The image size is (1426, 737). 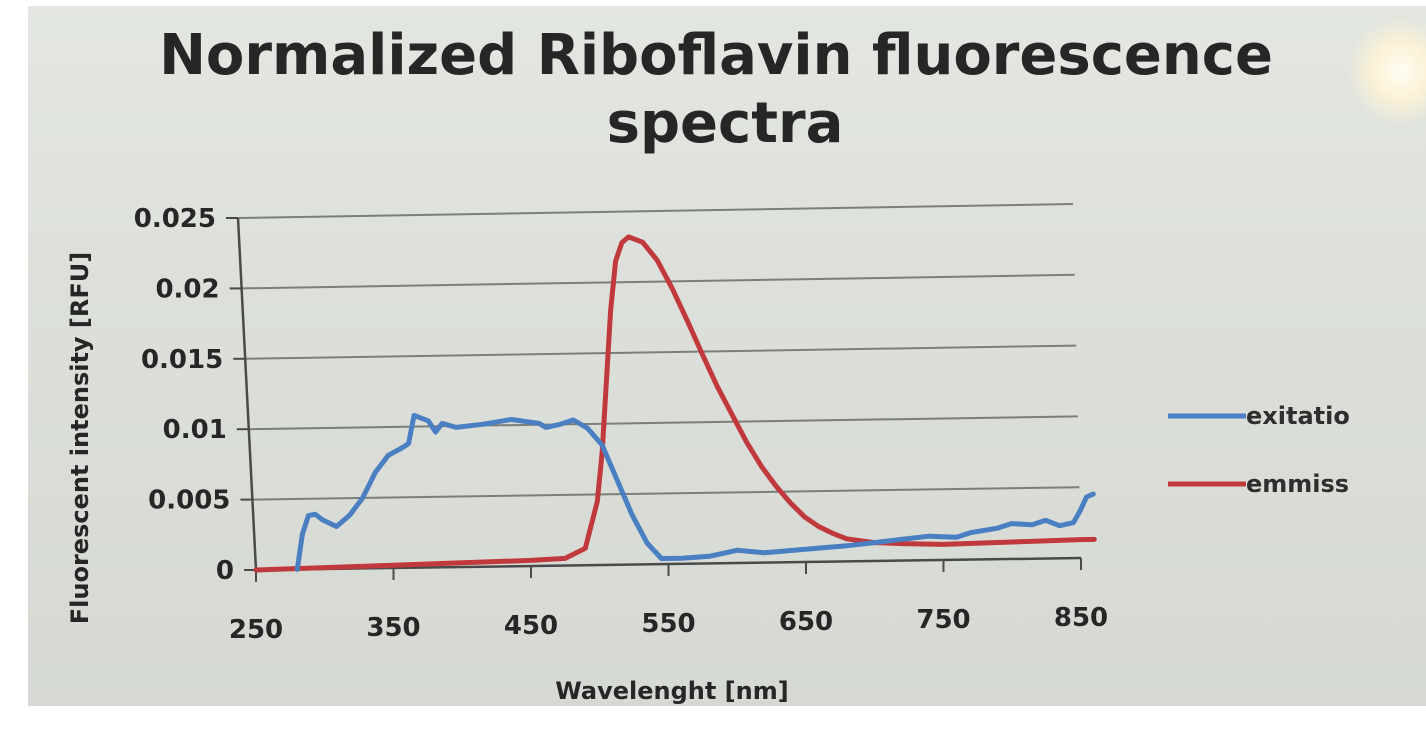 What do you see at coordinates (189, 501) in the screenshot?
I see `y-tick-label: 0.005` at bounding box center [189, 501].